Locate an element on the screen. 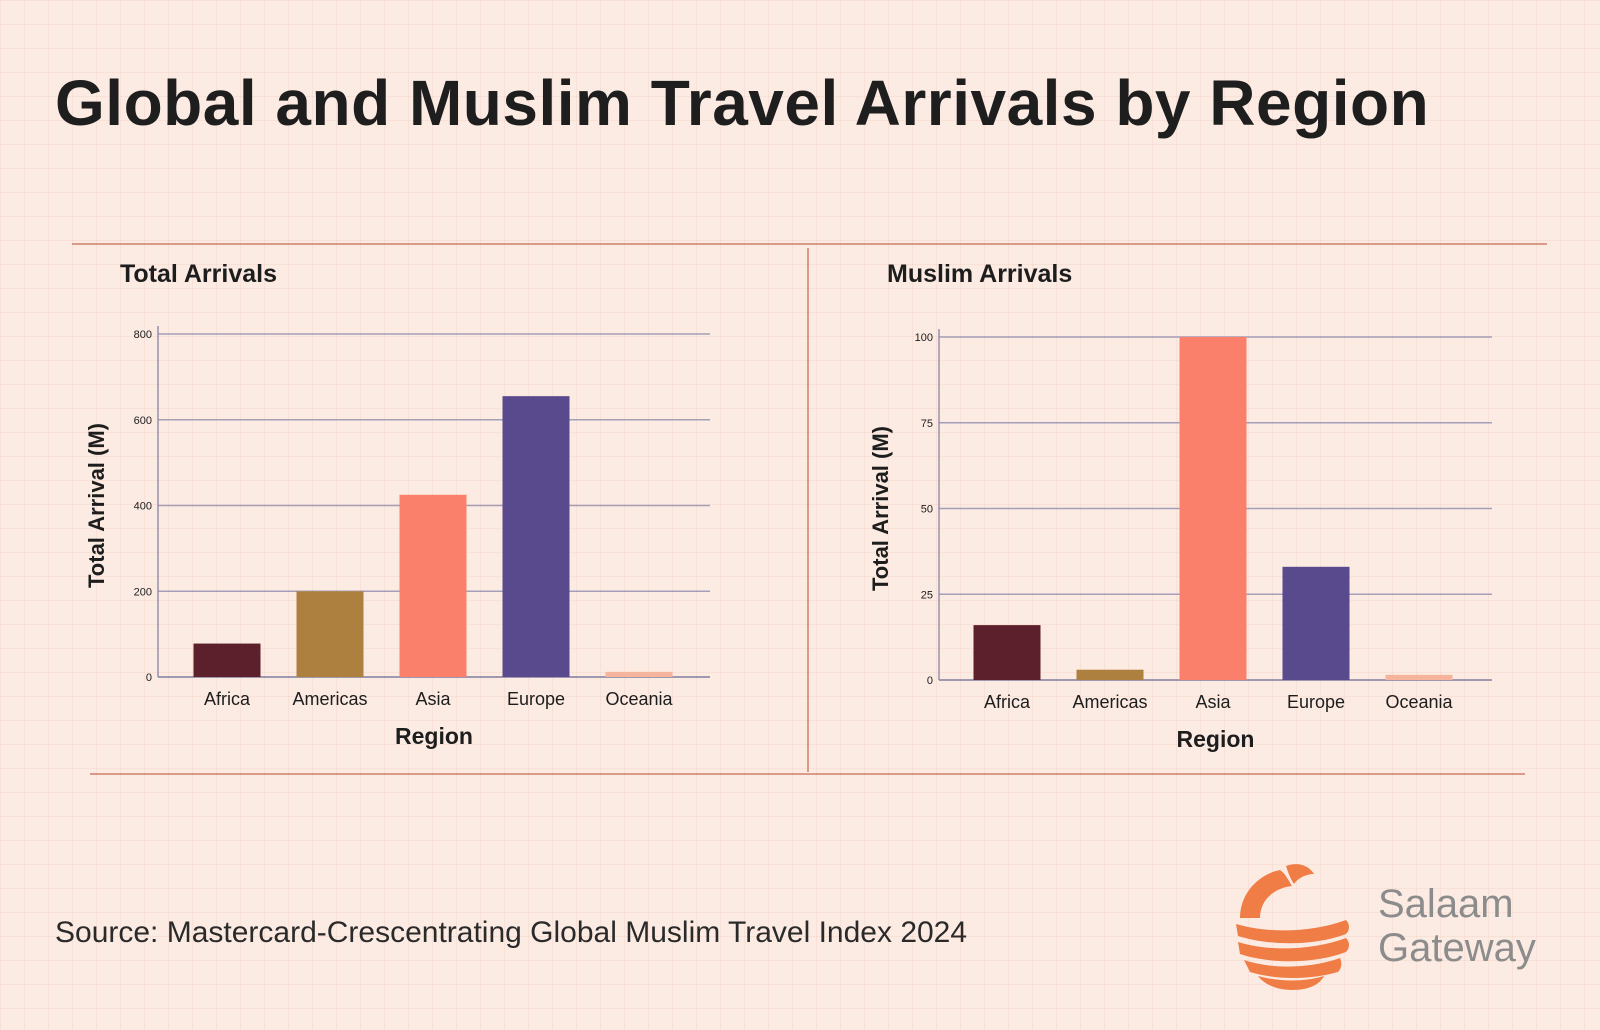 Image resolution: width=1600 pixels, height=1030 pixels. muslim-arrivals-x-tick-label: Americas is located at coordinates (1109, 702).